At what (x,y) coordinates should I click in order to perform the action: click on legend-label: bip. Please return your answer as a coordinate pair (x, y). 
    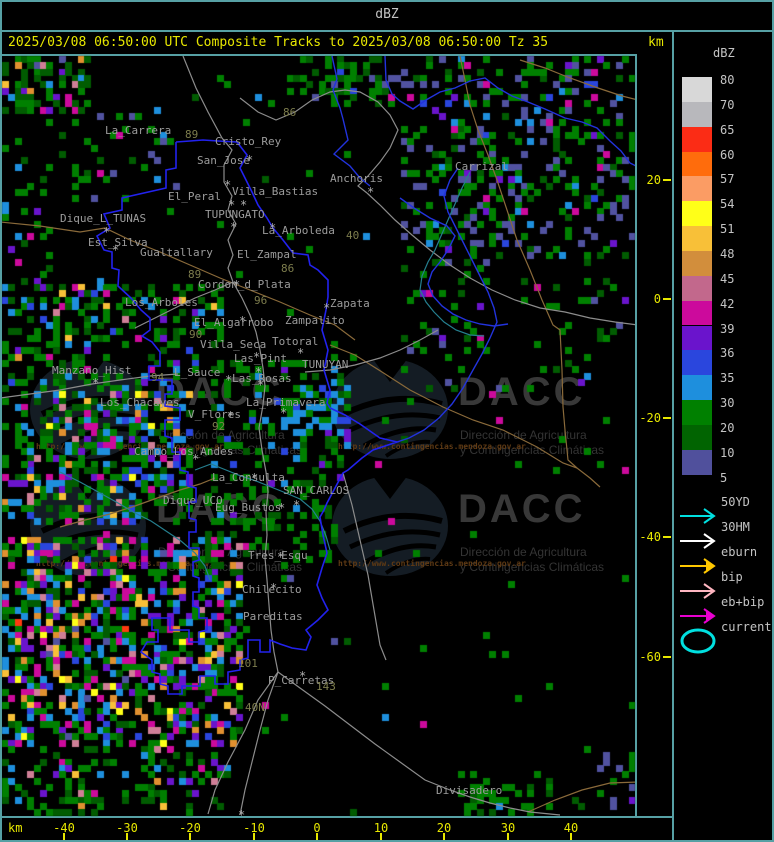
    Looking at the image, I should click on (732, 577).